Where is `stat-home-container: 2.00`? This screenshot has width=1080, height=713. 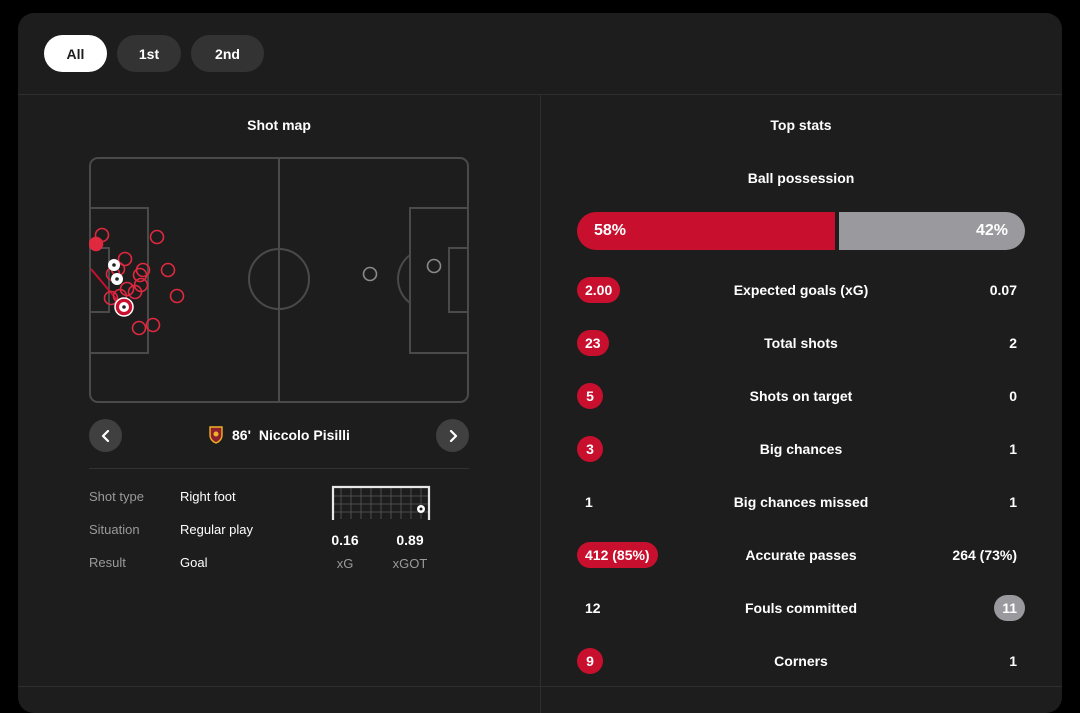
stat-home-container: 2.00 is located at coordinates (599, 290).